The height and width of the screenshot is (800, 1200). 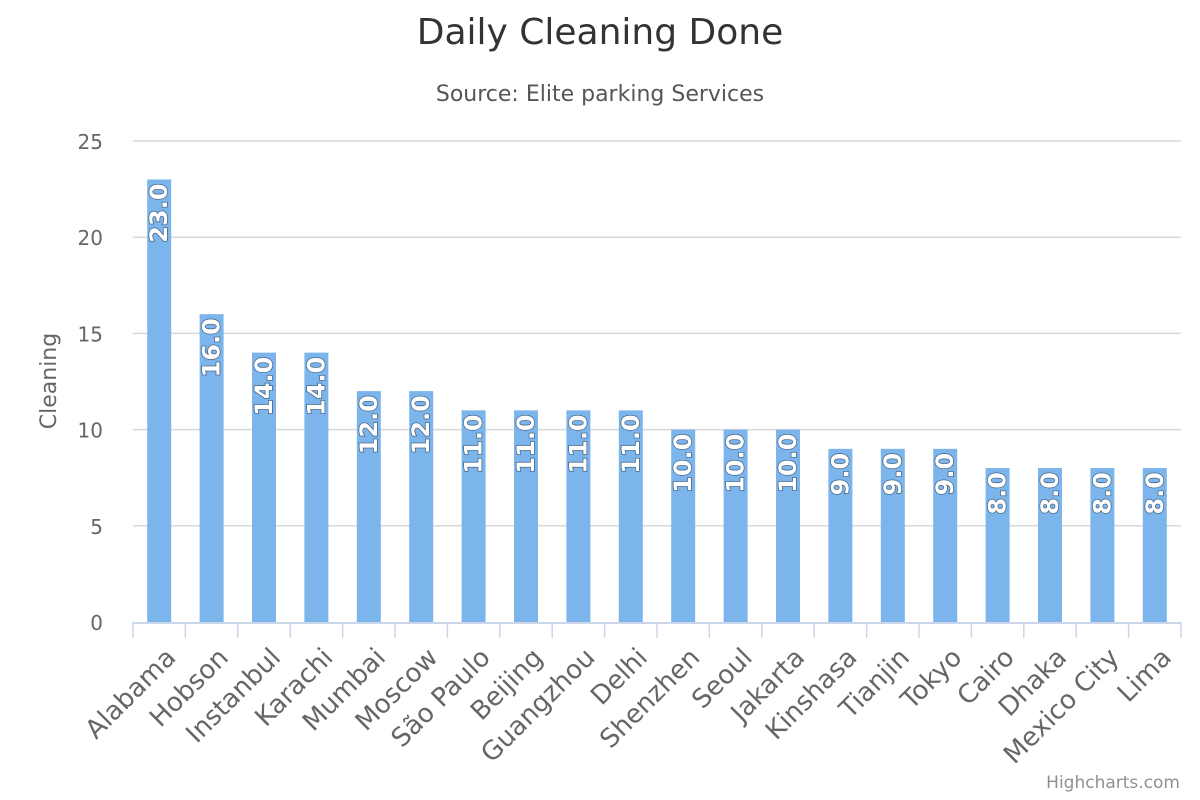 I want to click on y-tick-label: 15, so click(x=90, y=334).